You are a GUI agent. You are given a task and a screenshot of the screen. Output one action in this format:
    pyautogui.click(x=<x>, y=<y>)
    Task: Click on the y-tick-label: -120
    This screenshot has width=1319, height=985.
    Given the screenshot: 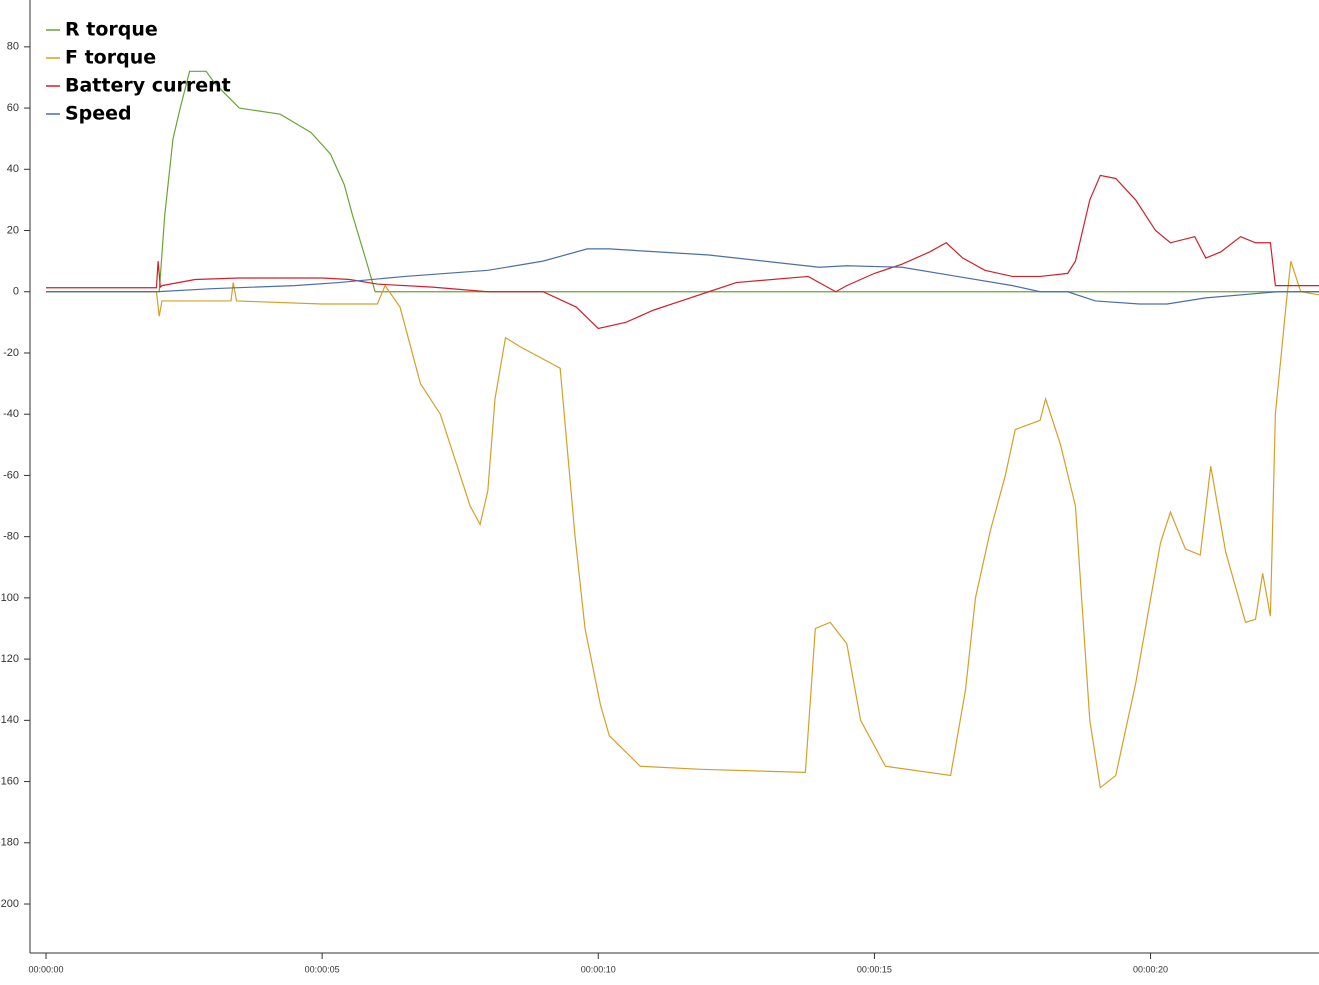 What is the action you would take?
    pyautogui.click(x=9, y=659)
    